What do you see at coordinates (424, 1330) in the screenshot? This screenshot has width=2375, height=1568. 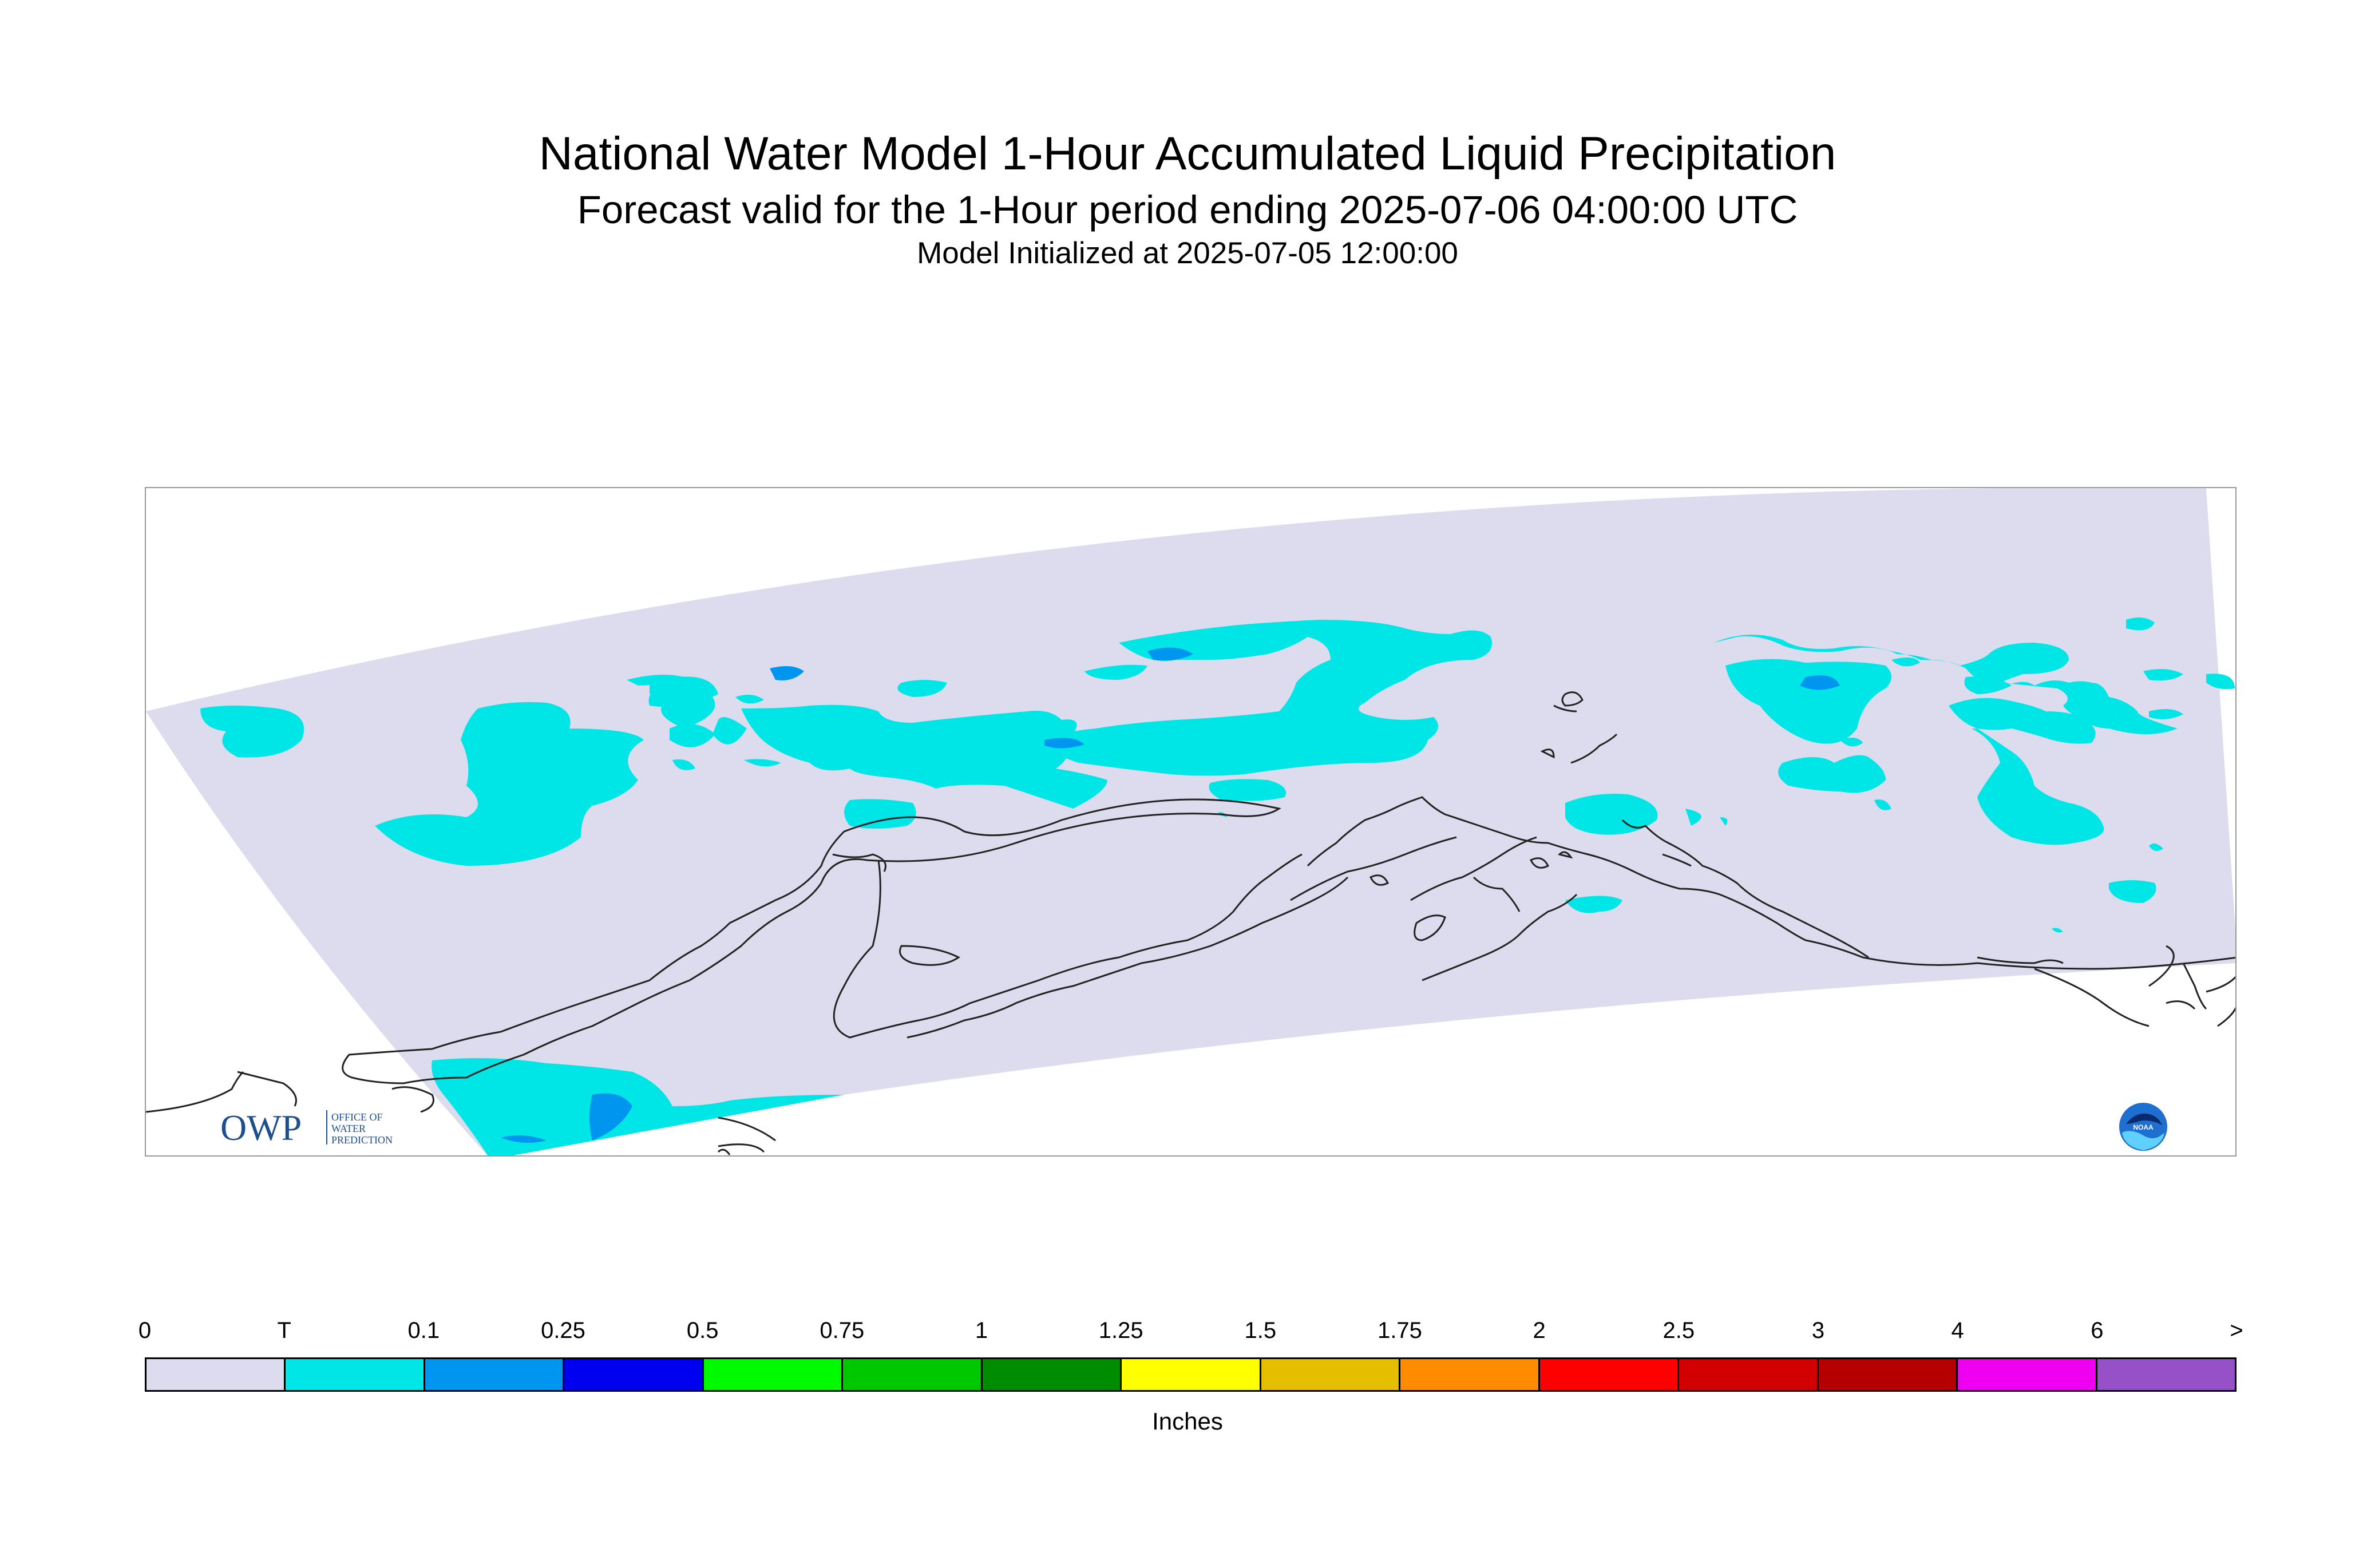 I see `legend-tick-label: 0.1` at bounding box center [424, 1330].